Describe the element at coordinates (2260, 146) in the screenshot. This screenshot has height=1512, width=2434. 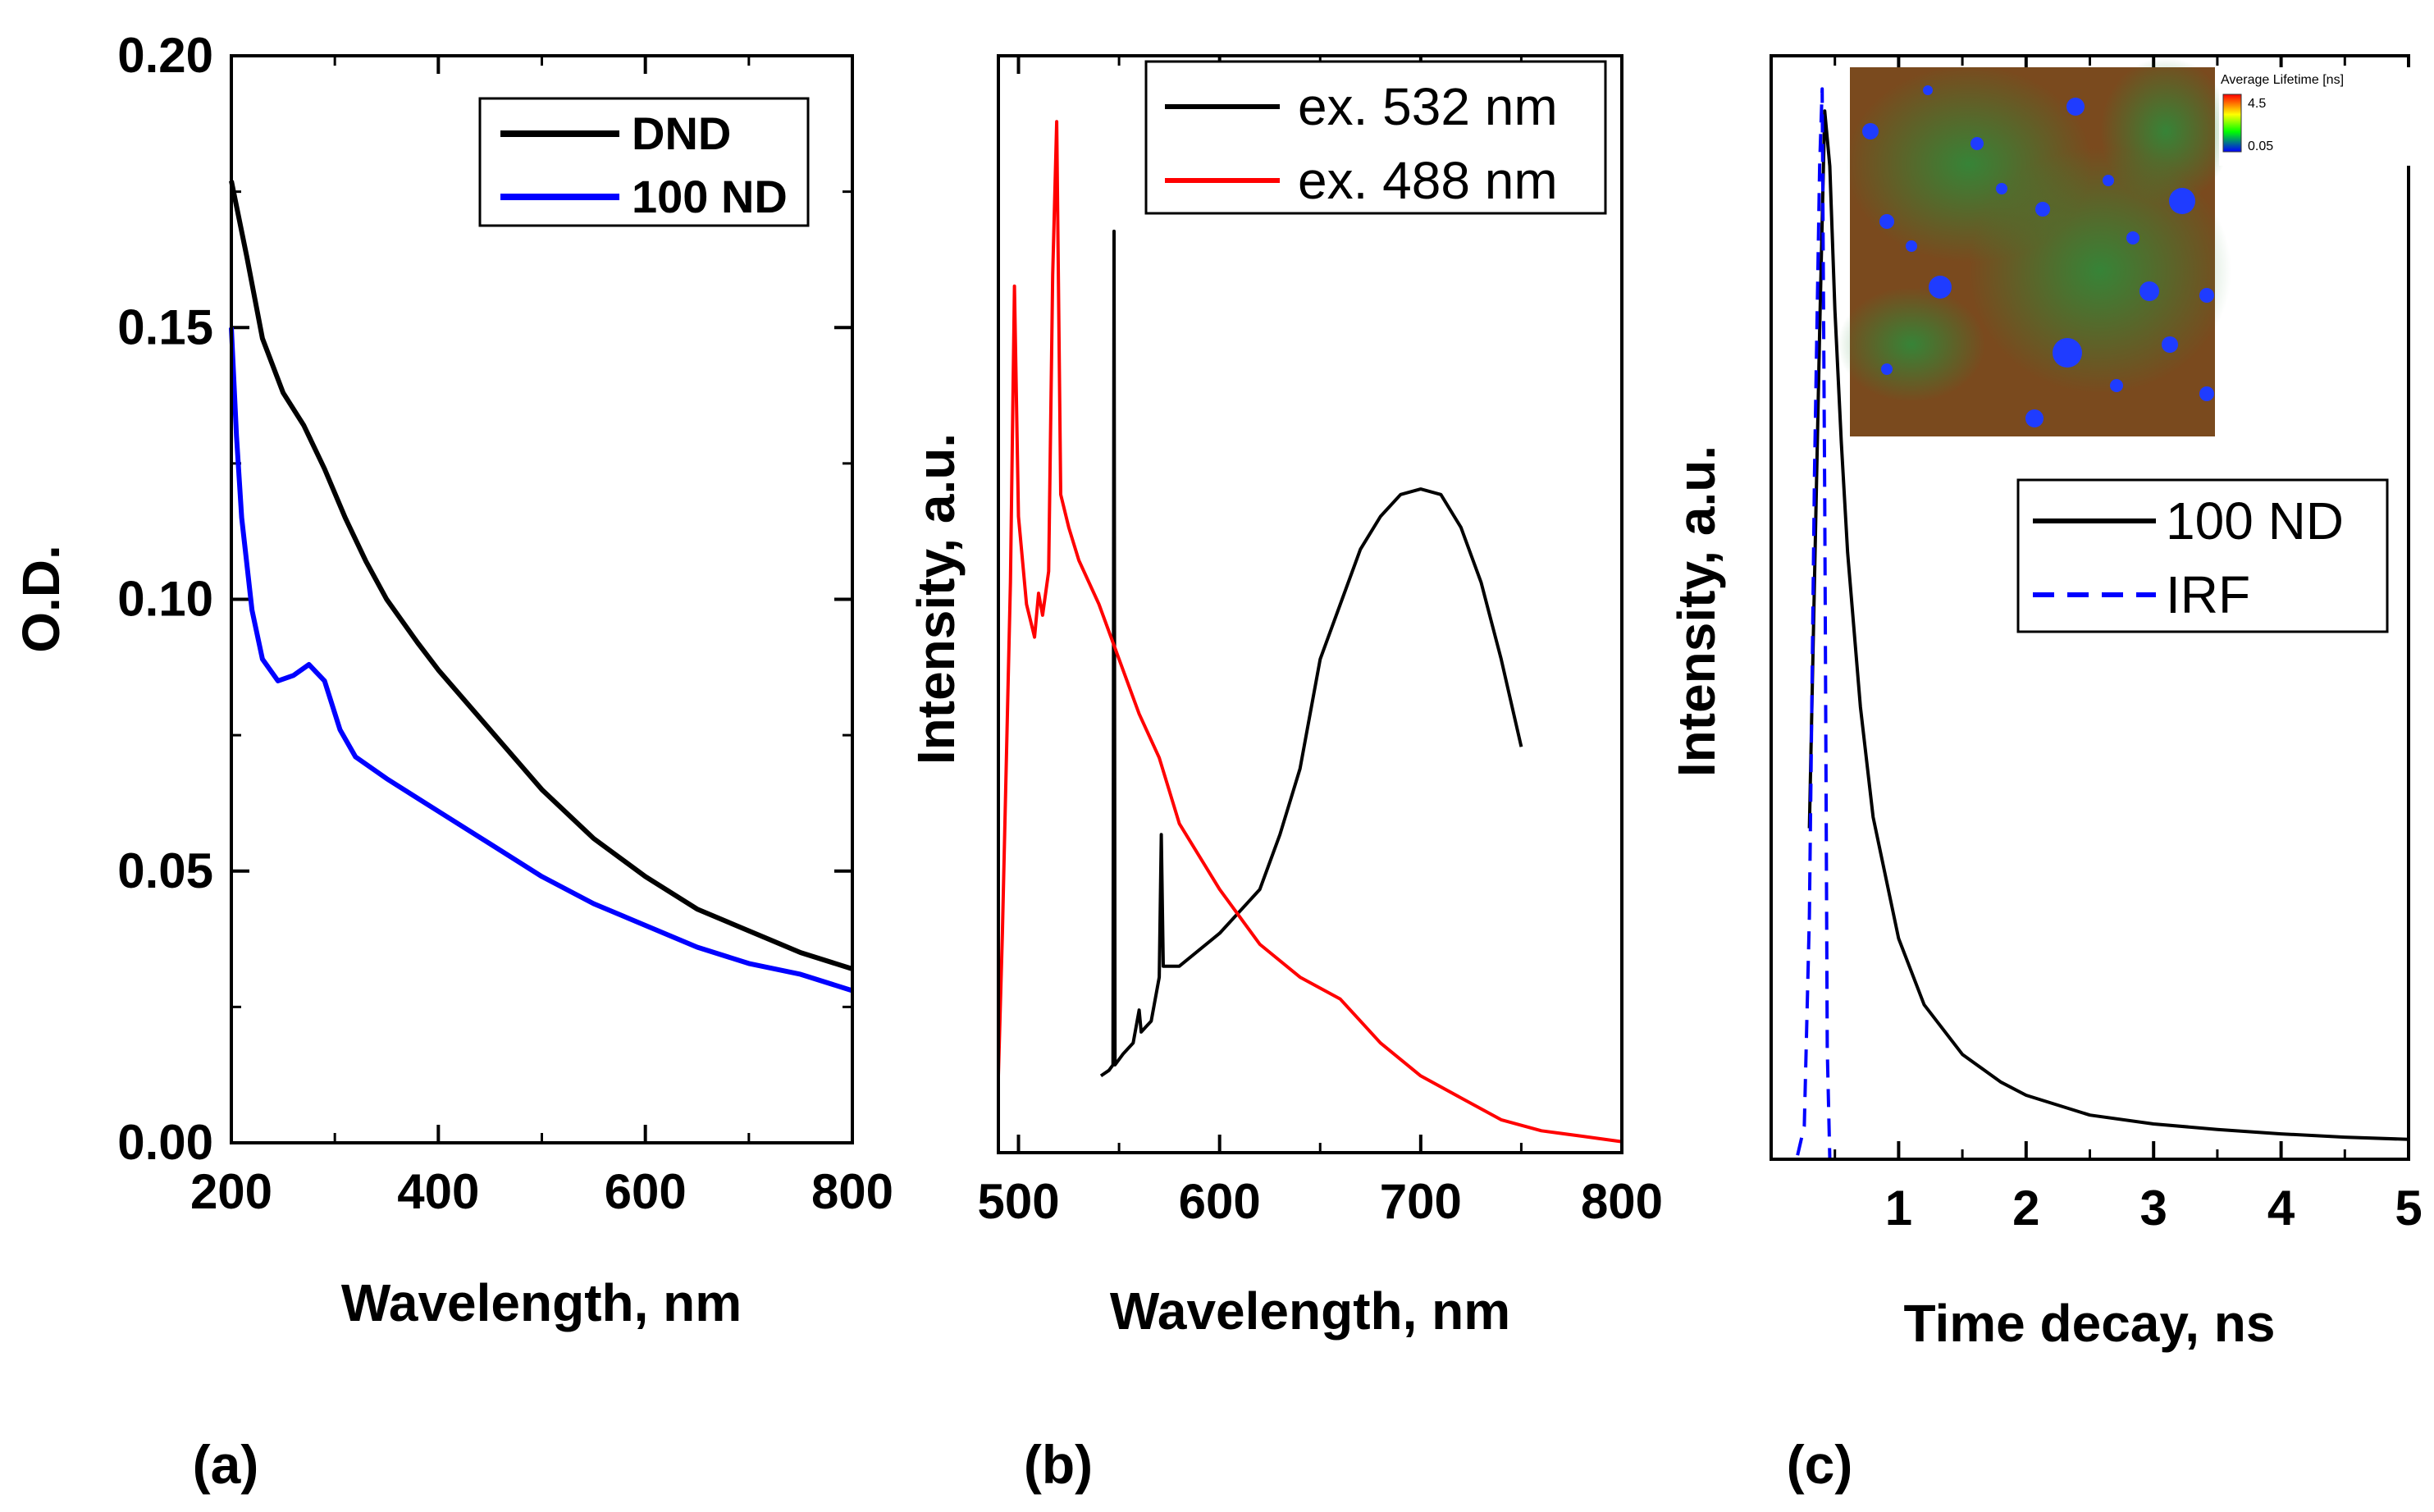
I see `inset-colorbar-min: 0.05` at that location.